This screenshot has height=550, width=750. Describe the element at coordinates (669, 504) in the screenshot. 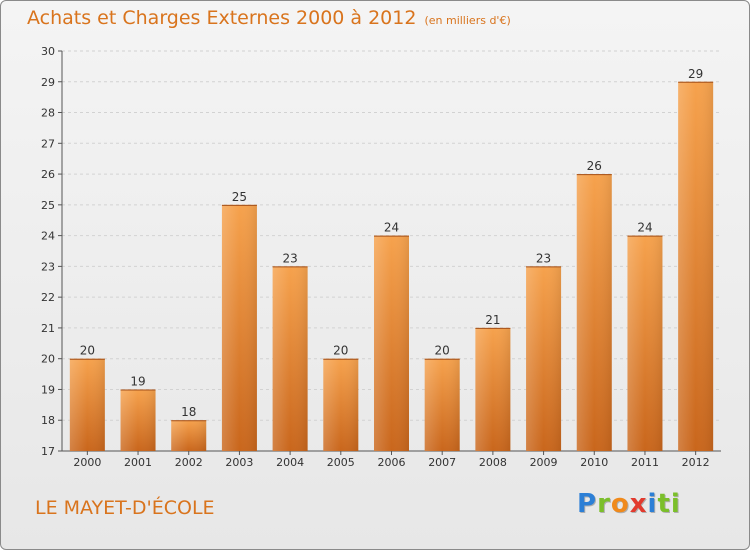

I see `logo-letter: ti` at that location.